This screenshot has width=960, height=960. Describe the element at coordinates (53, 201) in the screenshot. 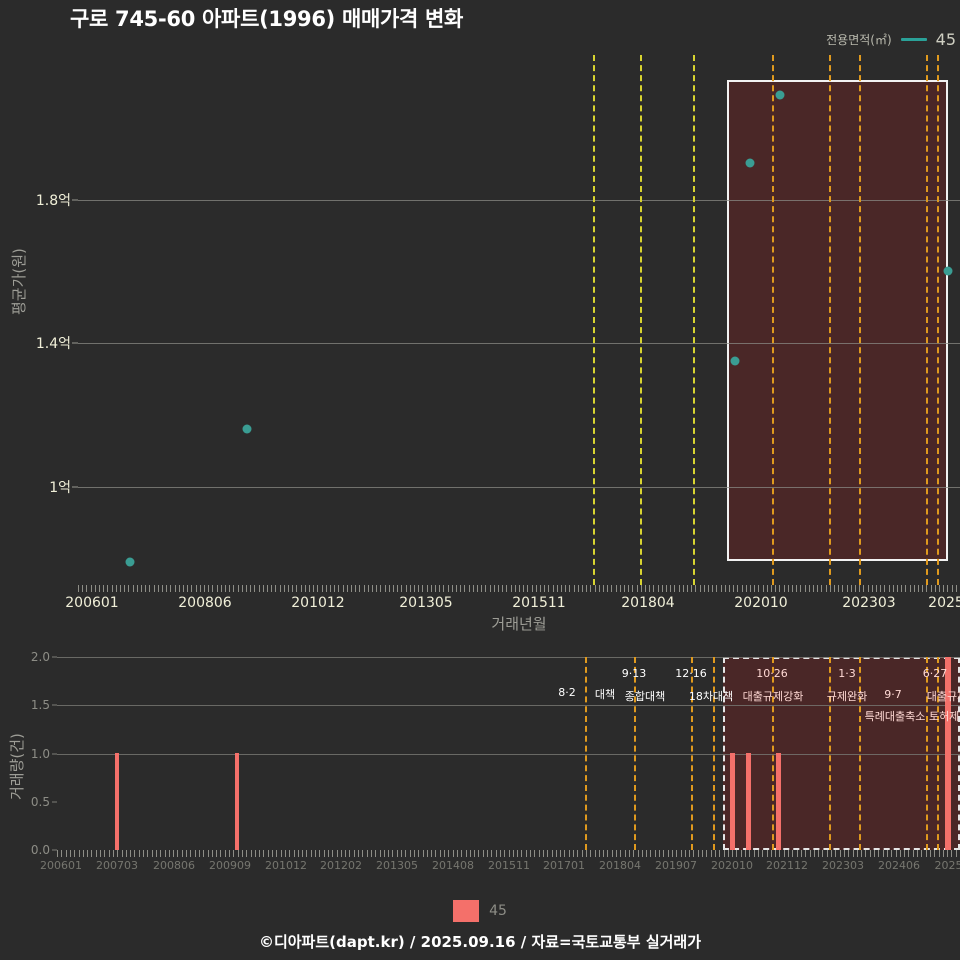

I see `ylabel-1.8: 1.8억` at that location.